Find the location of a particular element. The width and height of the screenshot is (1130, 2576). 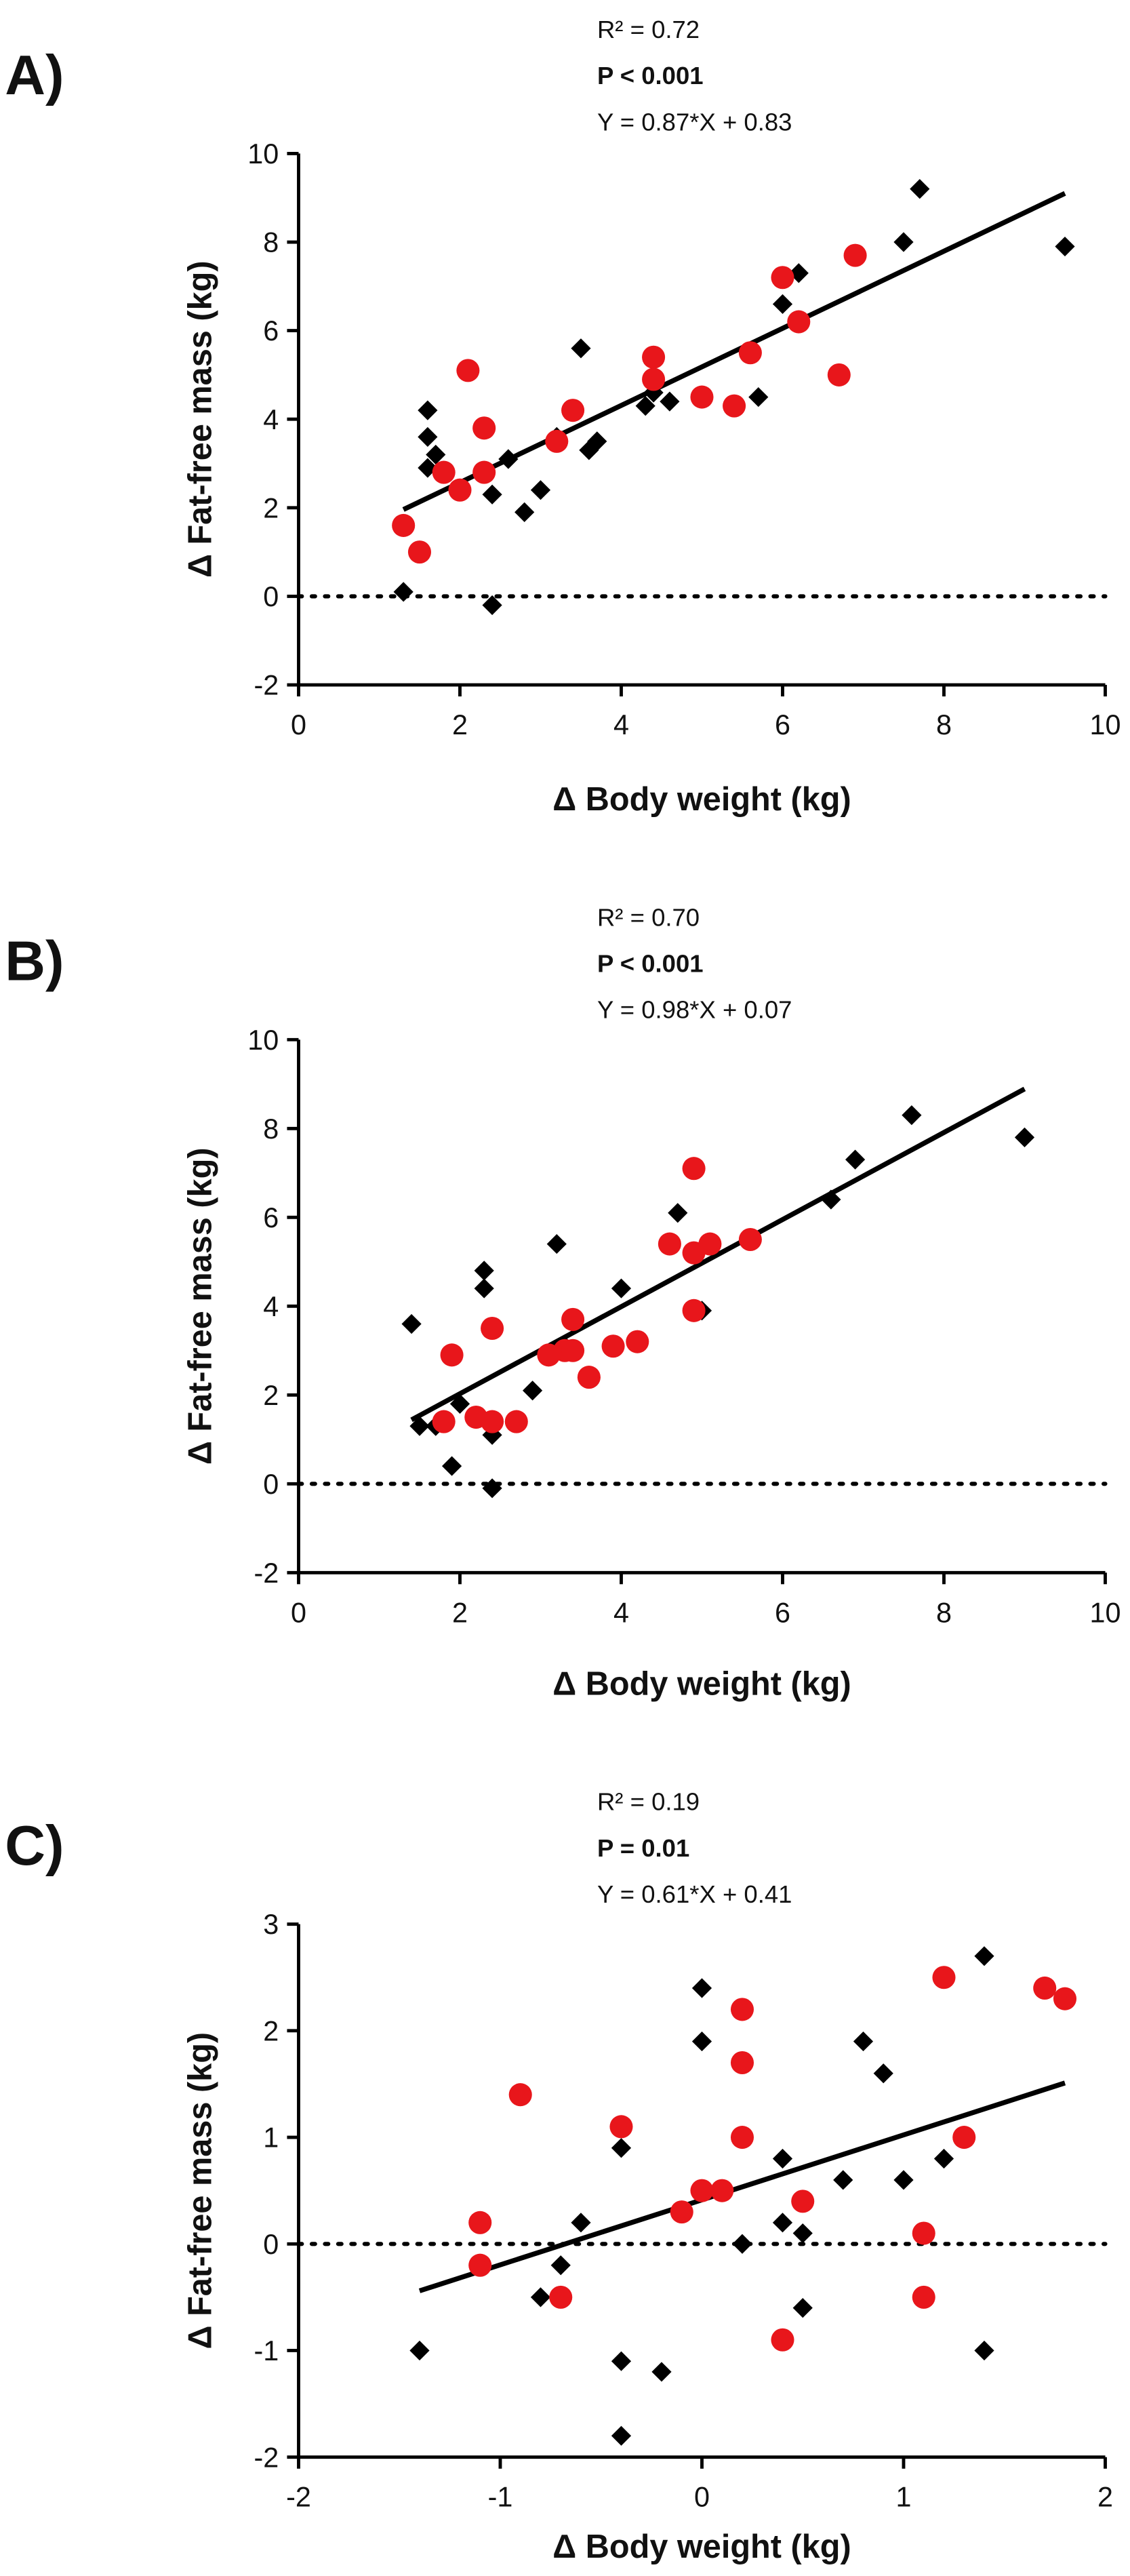

annotation: R² = 0.70 is located at coordinates (648, 917).